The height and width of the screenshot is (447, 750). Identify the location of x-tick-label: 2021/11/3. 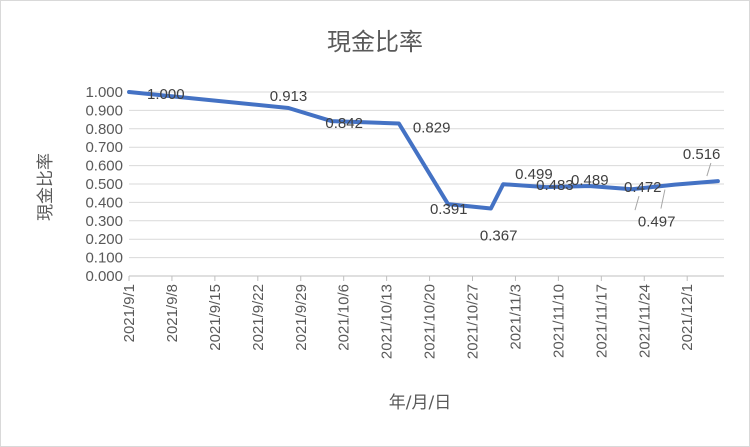
(515, 317).